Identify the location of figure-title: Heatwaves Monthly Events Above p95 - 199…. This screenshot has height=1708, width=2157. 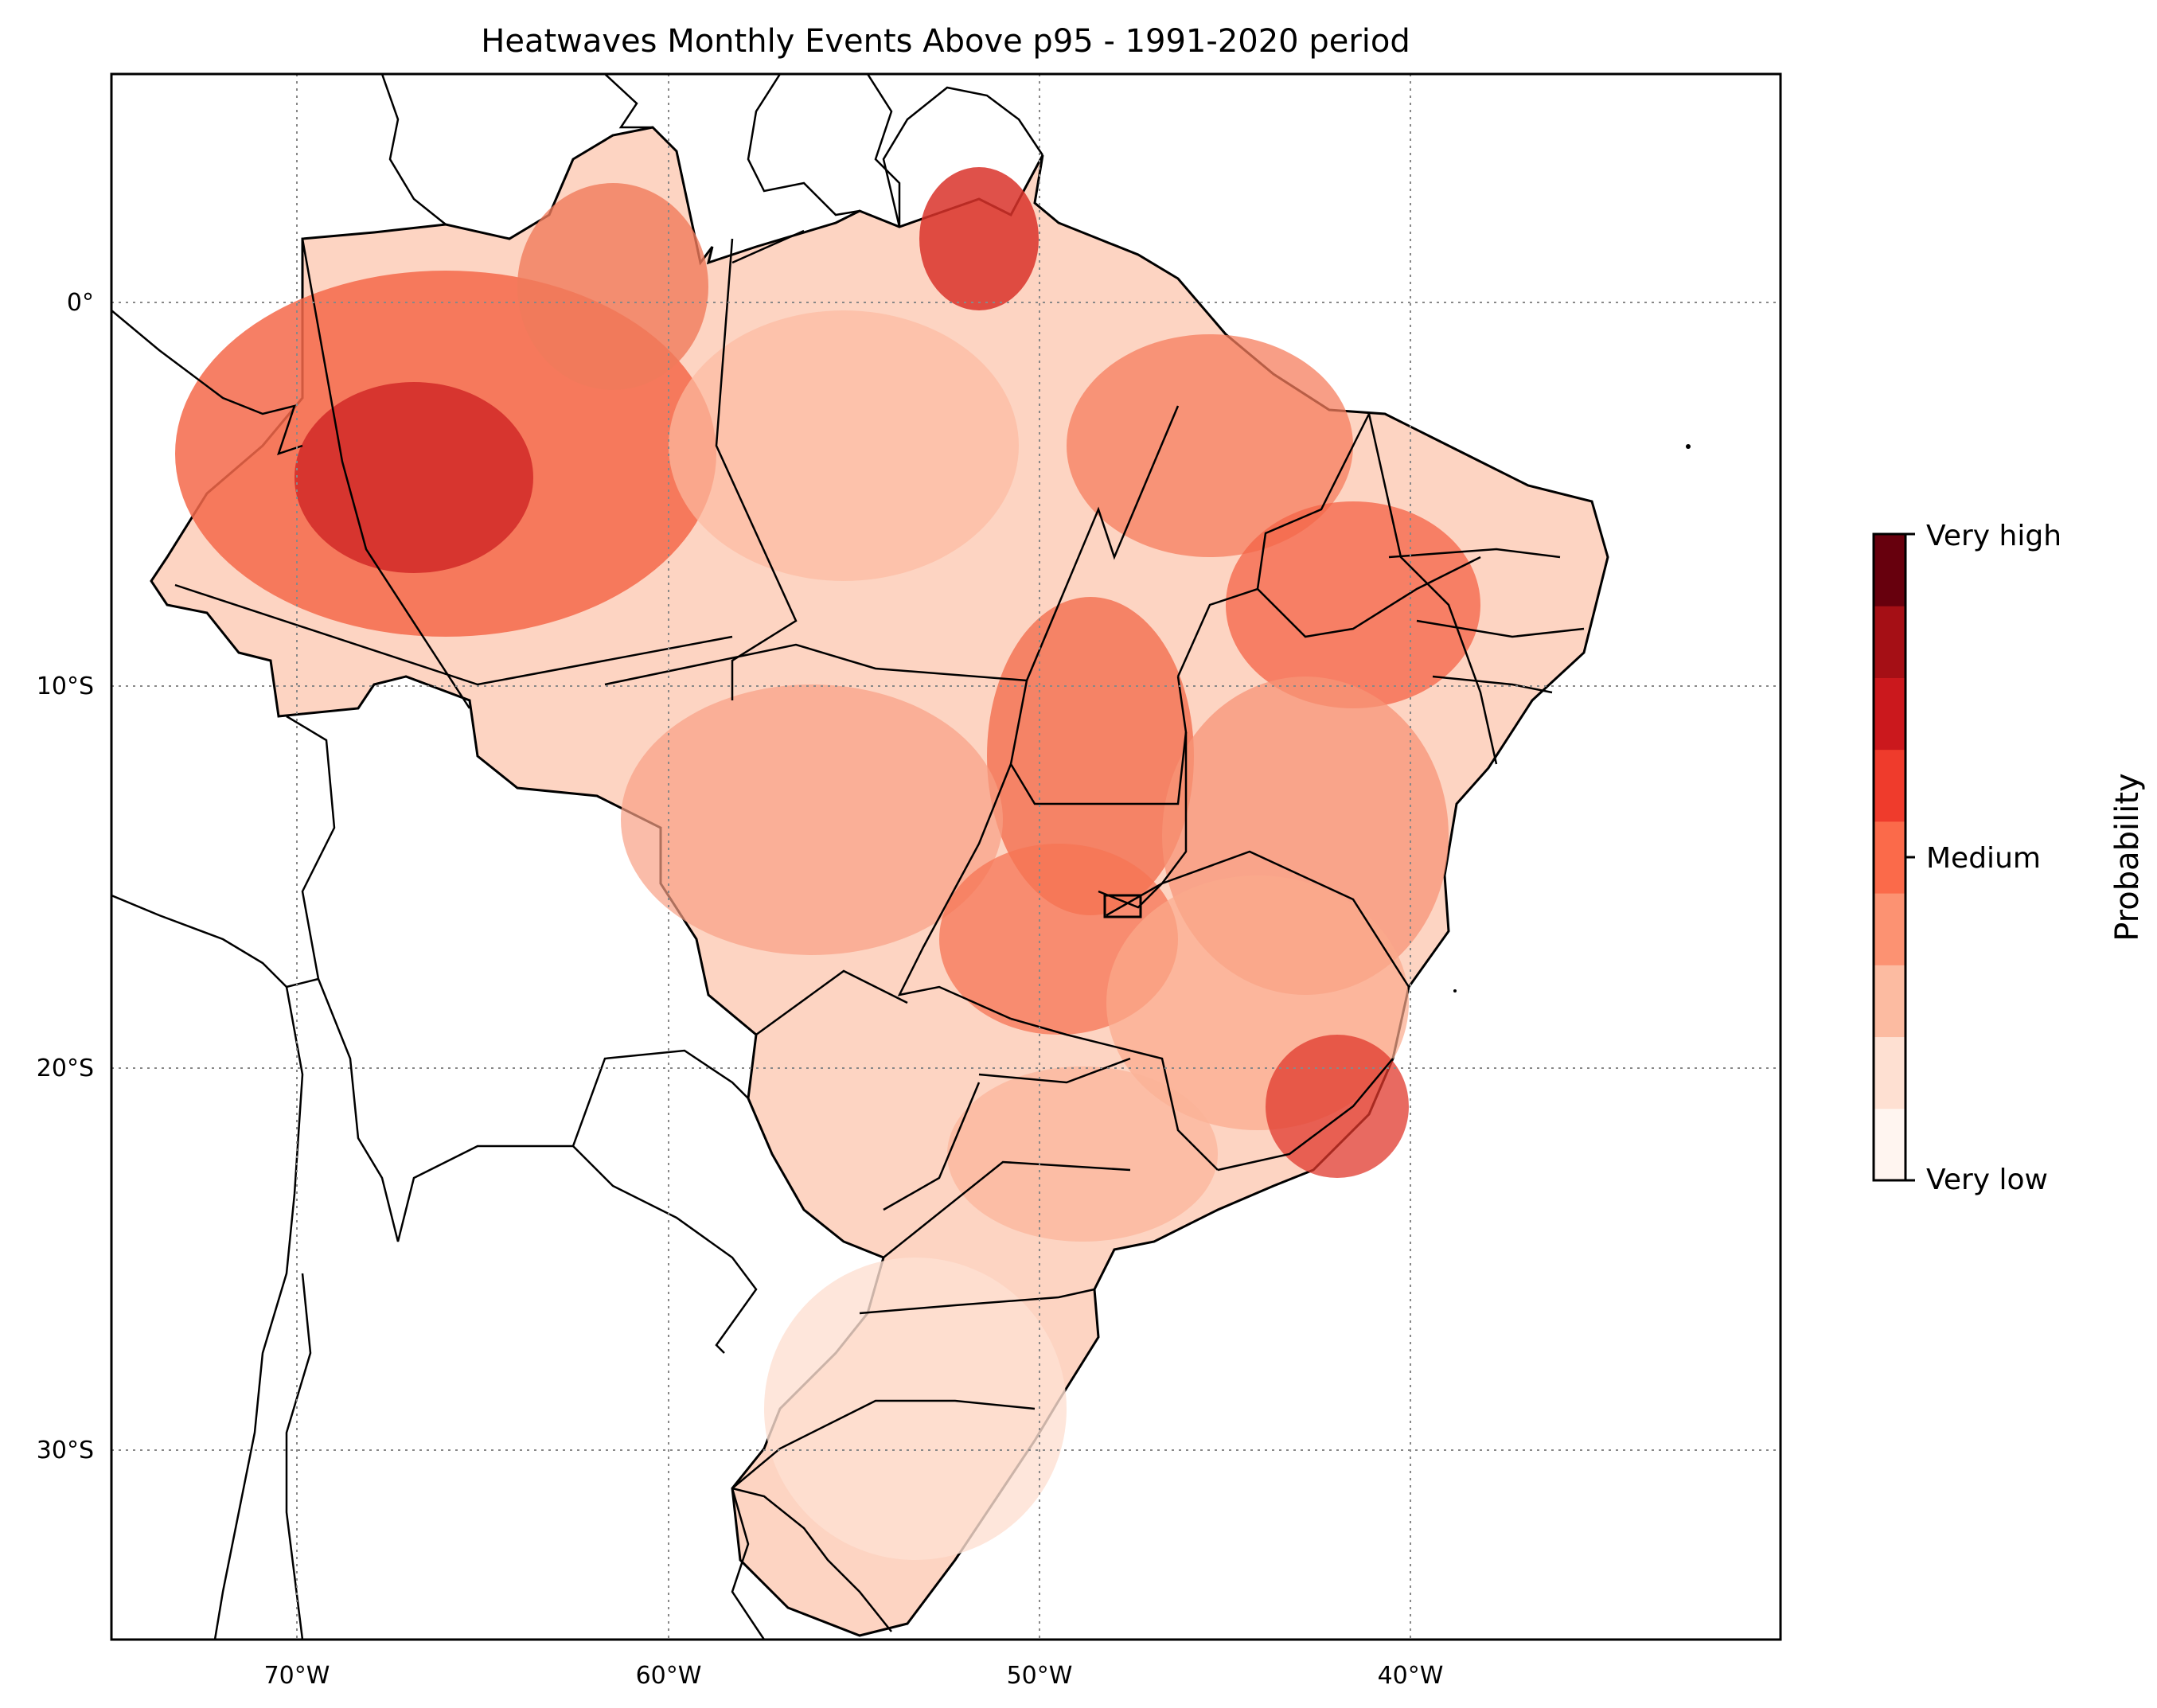
(945, 41).